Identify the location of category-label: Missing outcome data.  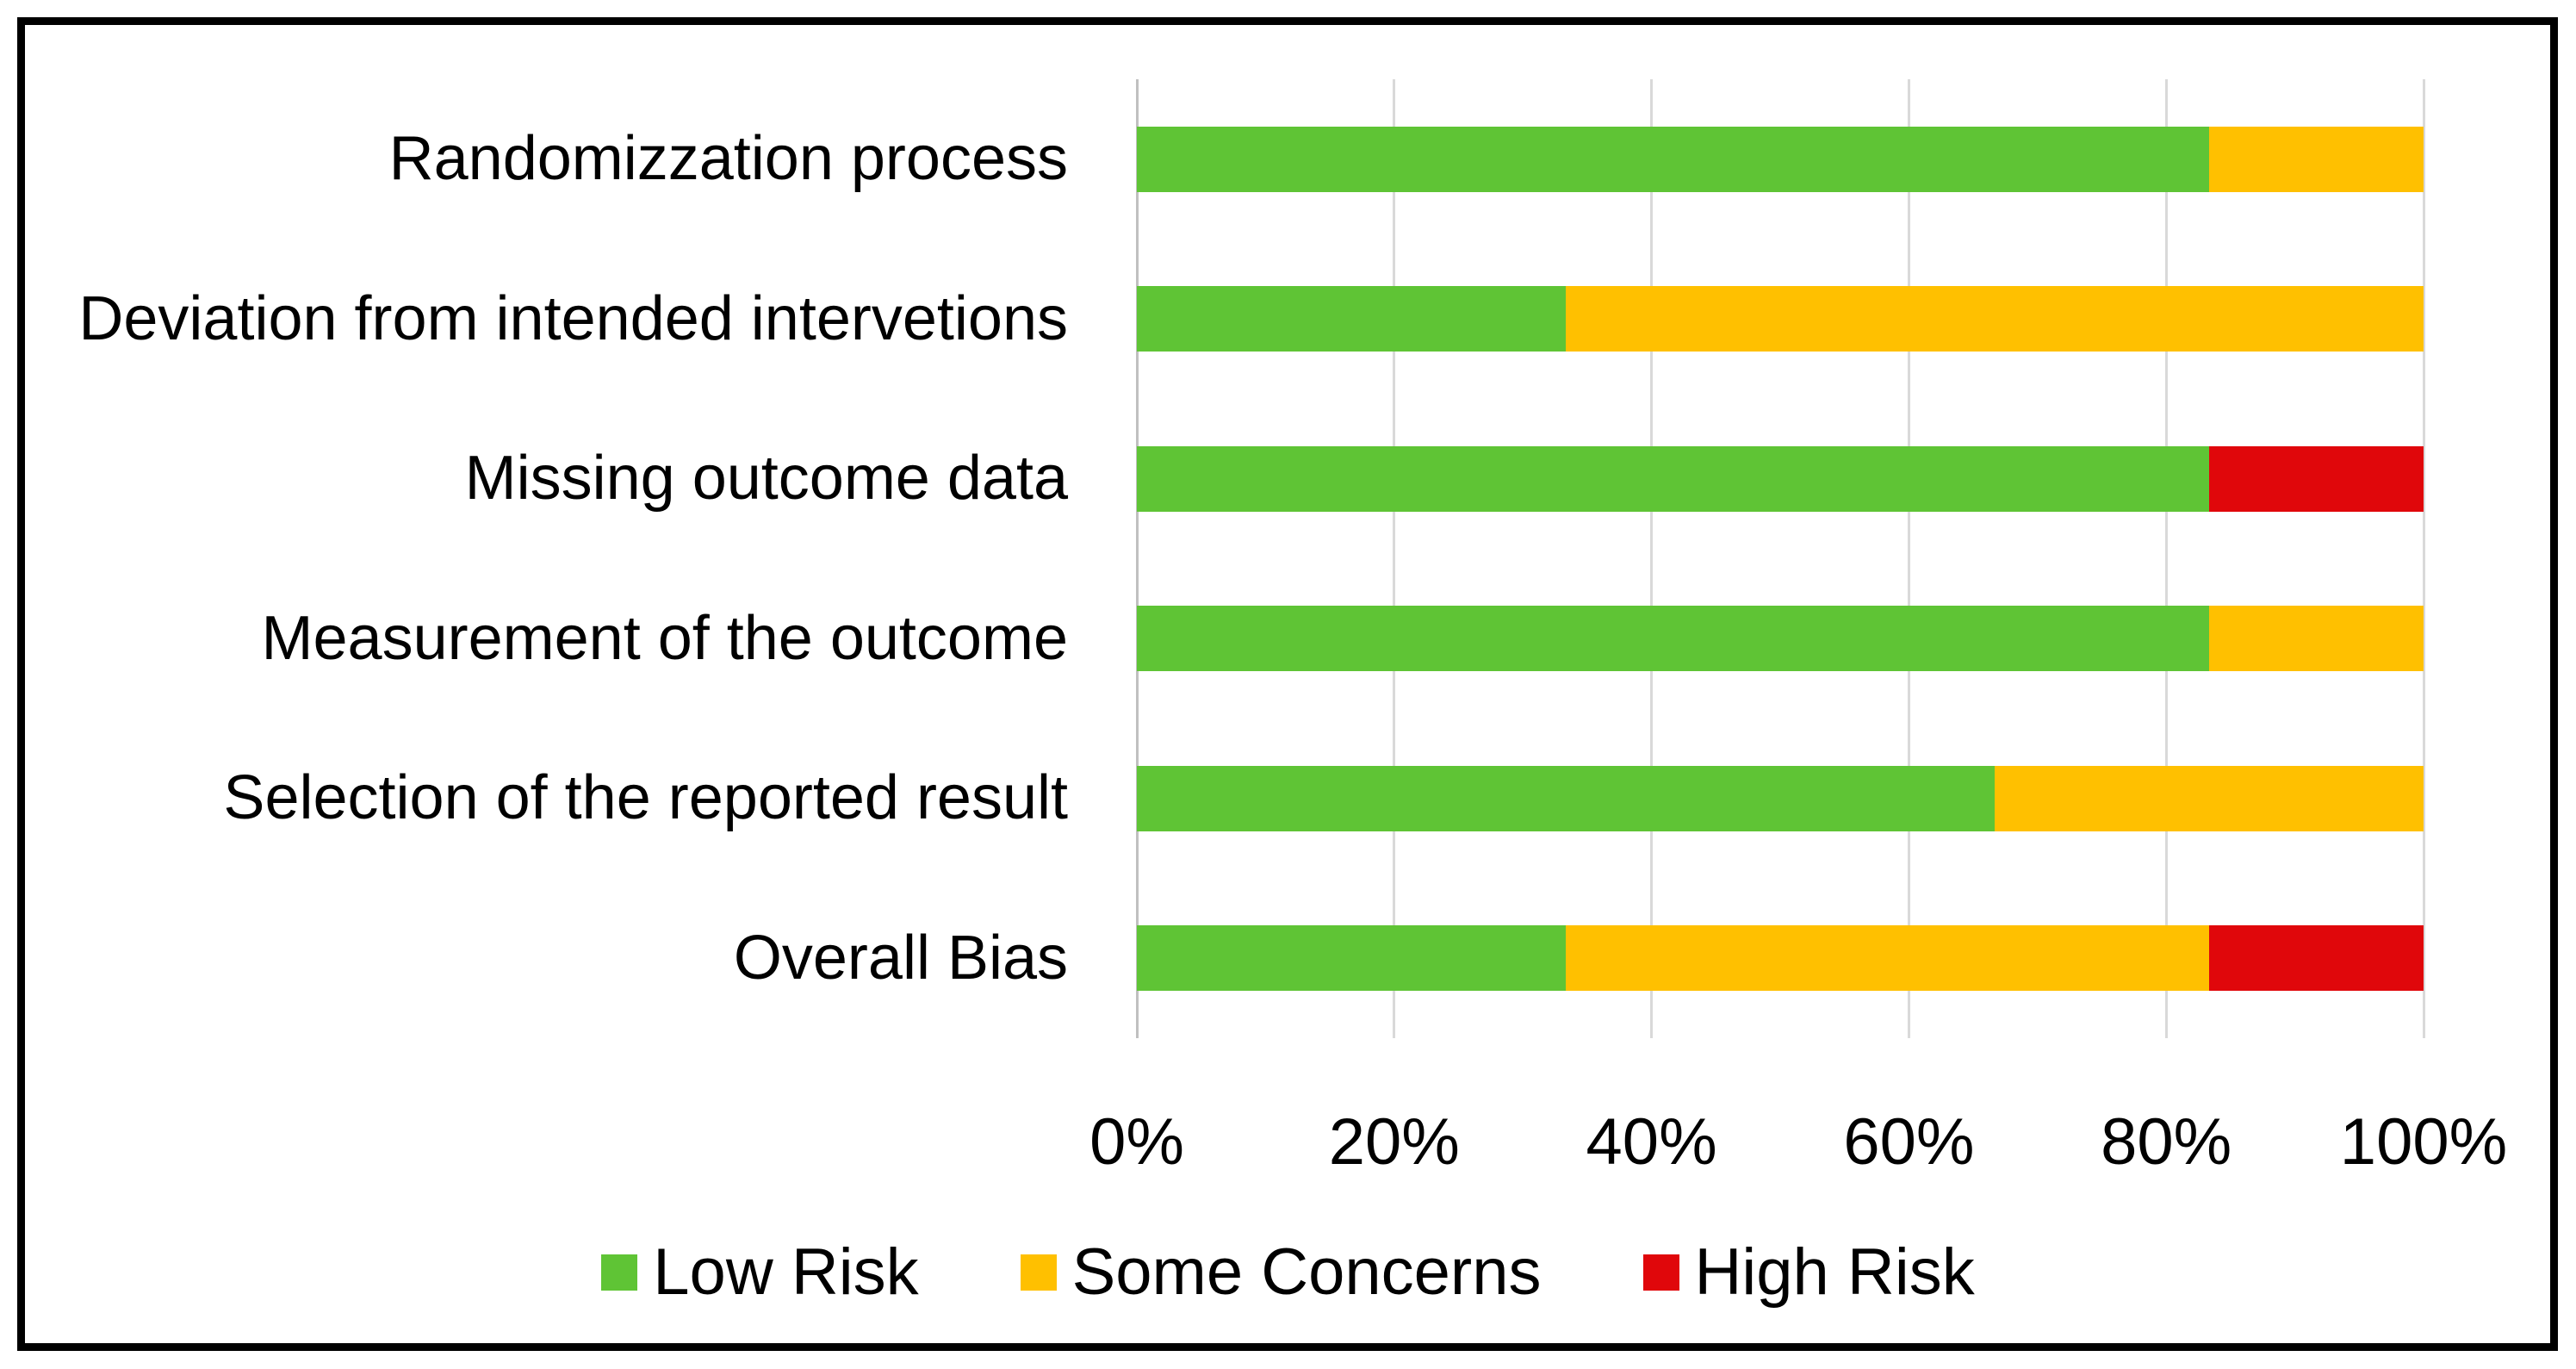
(766, 478).